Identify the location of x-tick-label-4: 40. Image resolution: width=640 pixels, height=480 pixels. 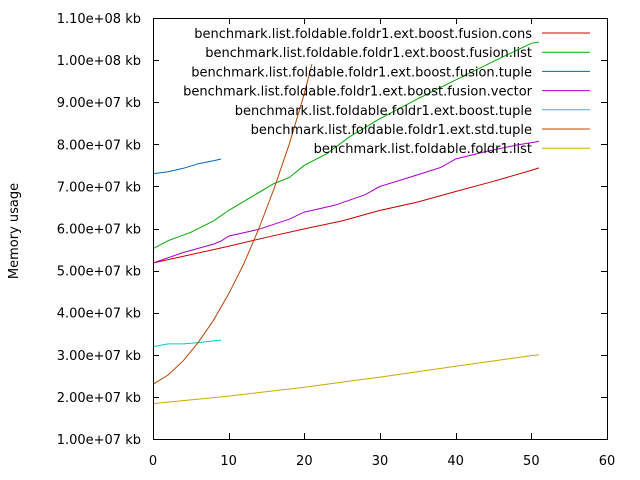
(455, 461).